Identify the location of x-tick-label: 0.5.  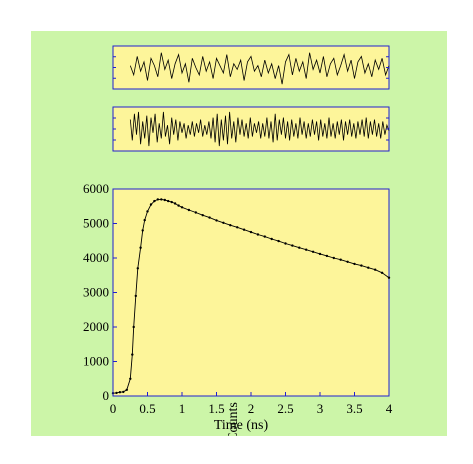
(147, 408).